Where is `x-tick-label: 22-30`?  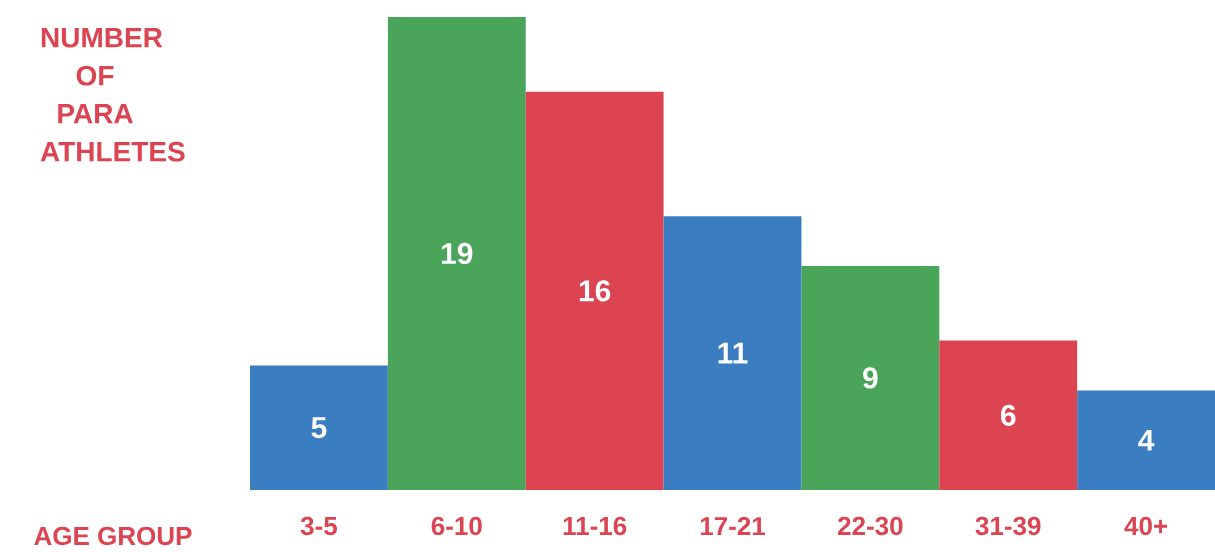 x-tick-label: 22-30 is located at coordinates (870, 526).